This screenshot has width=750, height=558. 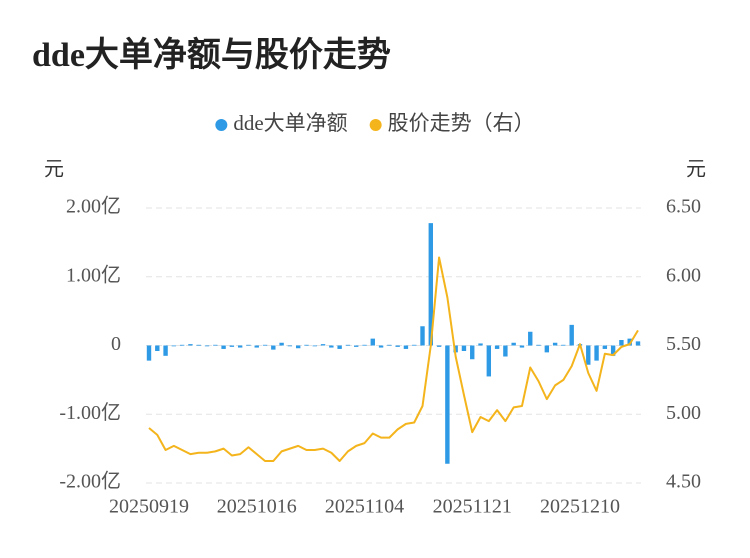 What do you see at coordinates (364, 507) in the screenshot?
I see `x-tick-label: 20251104` at bounding box center [364, 507].